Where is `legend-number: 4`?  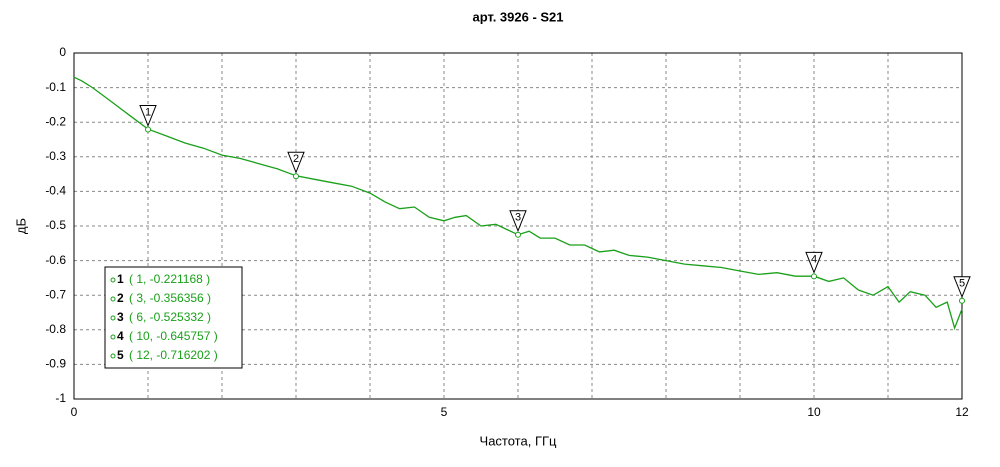 legend-number: 4 is located at coordinates (120, 336).